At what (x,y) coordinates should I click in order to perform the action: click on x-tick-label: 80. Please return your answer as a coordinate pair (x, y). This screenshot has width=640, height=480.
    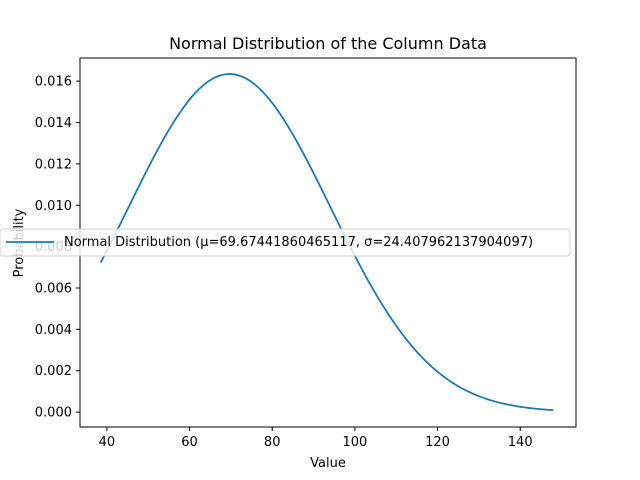
    Looking at the image, I should click on (272, 442).